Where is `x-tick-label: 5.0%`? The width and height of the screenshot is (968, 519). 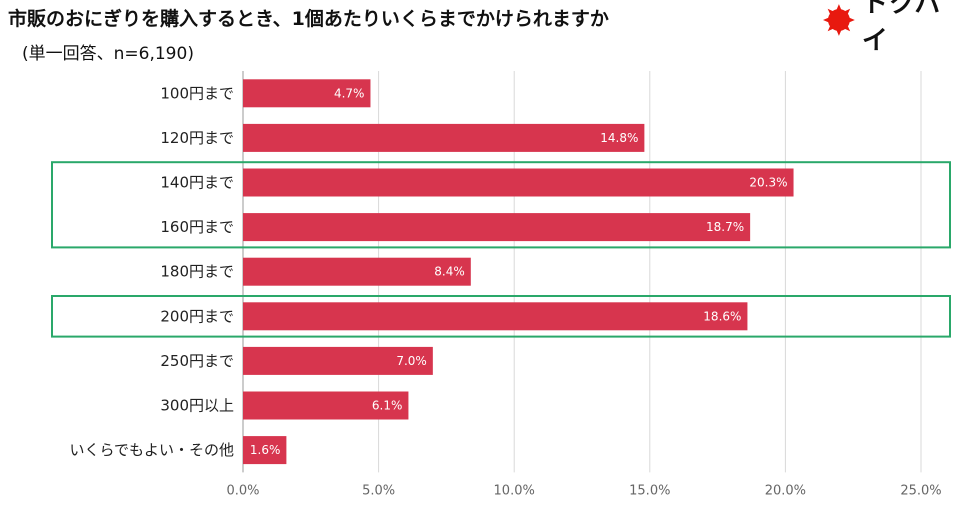 x-tick-label: 5.0% is located at coordinates (378, 490).